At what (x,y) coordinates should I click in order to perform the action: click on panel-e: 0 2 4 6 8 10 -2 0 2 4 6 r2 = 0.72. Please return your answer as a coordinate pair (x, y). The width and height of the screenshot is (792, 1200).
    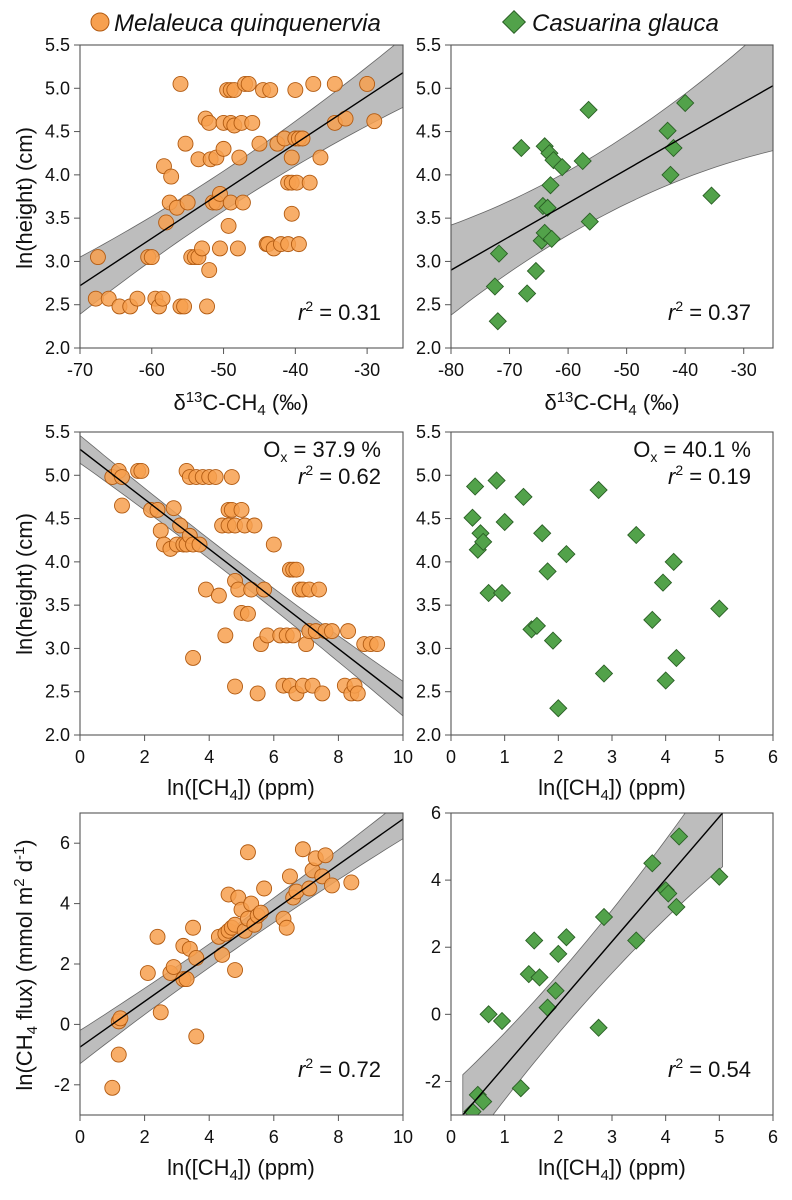
    Looking at the image, I should click on (233, 979).